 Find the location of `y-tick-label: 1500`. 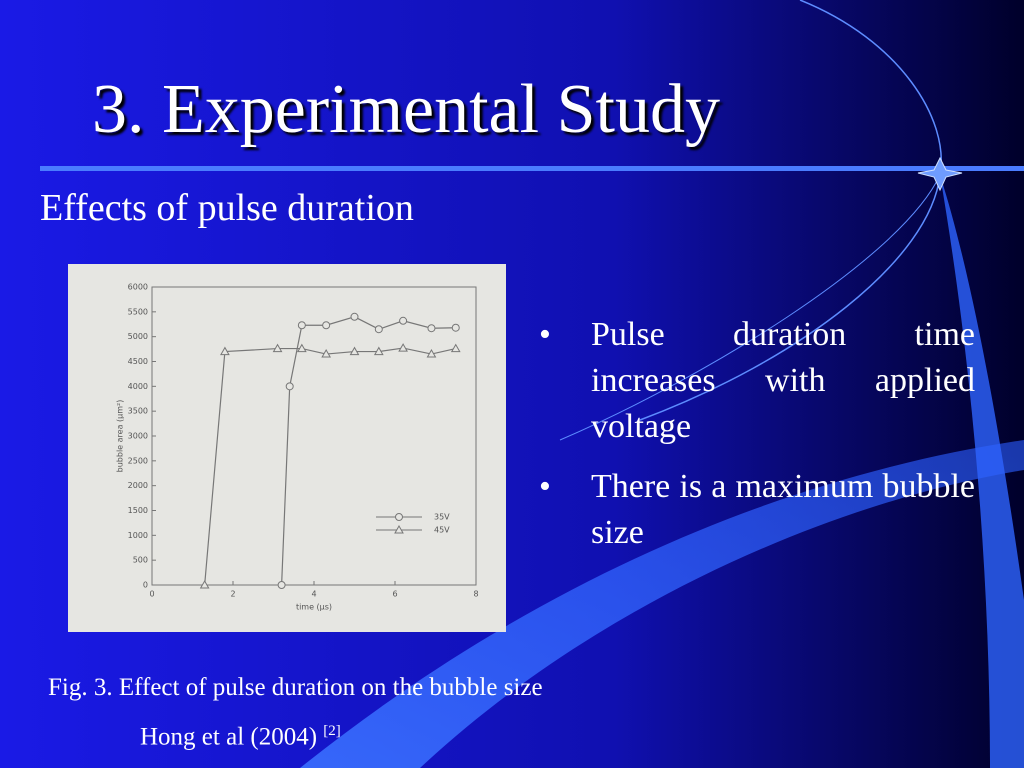

y-tick-label: 1500 is located at coordinates (138, 510).